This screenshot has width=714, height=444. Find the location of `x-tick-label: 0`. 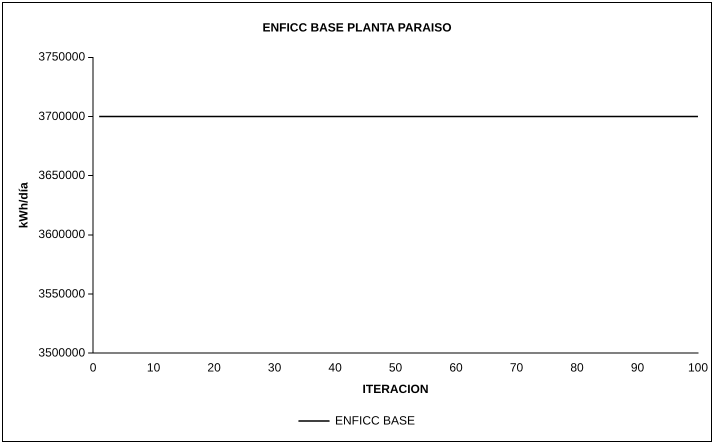

x-tick-label: 0 is located at coordinates (93, 367).